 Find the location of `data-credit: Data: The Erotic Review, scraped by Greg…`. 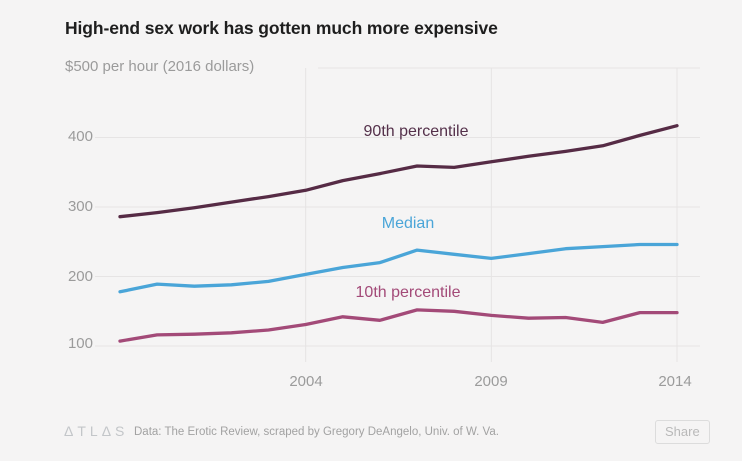

data-credit: Data: The Erotic Review, scraped by Greg… is located at coordinates (316, 432).